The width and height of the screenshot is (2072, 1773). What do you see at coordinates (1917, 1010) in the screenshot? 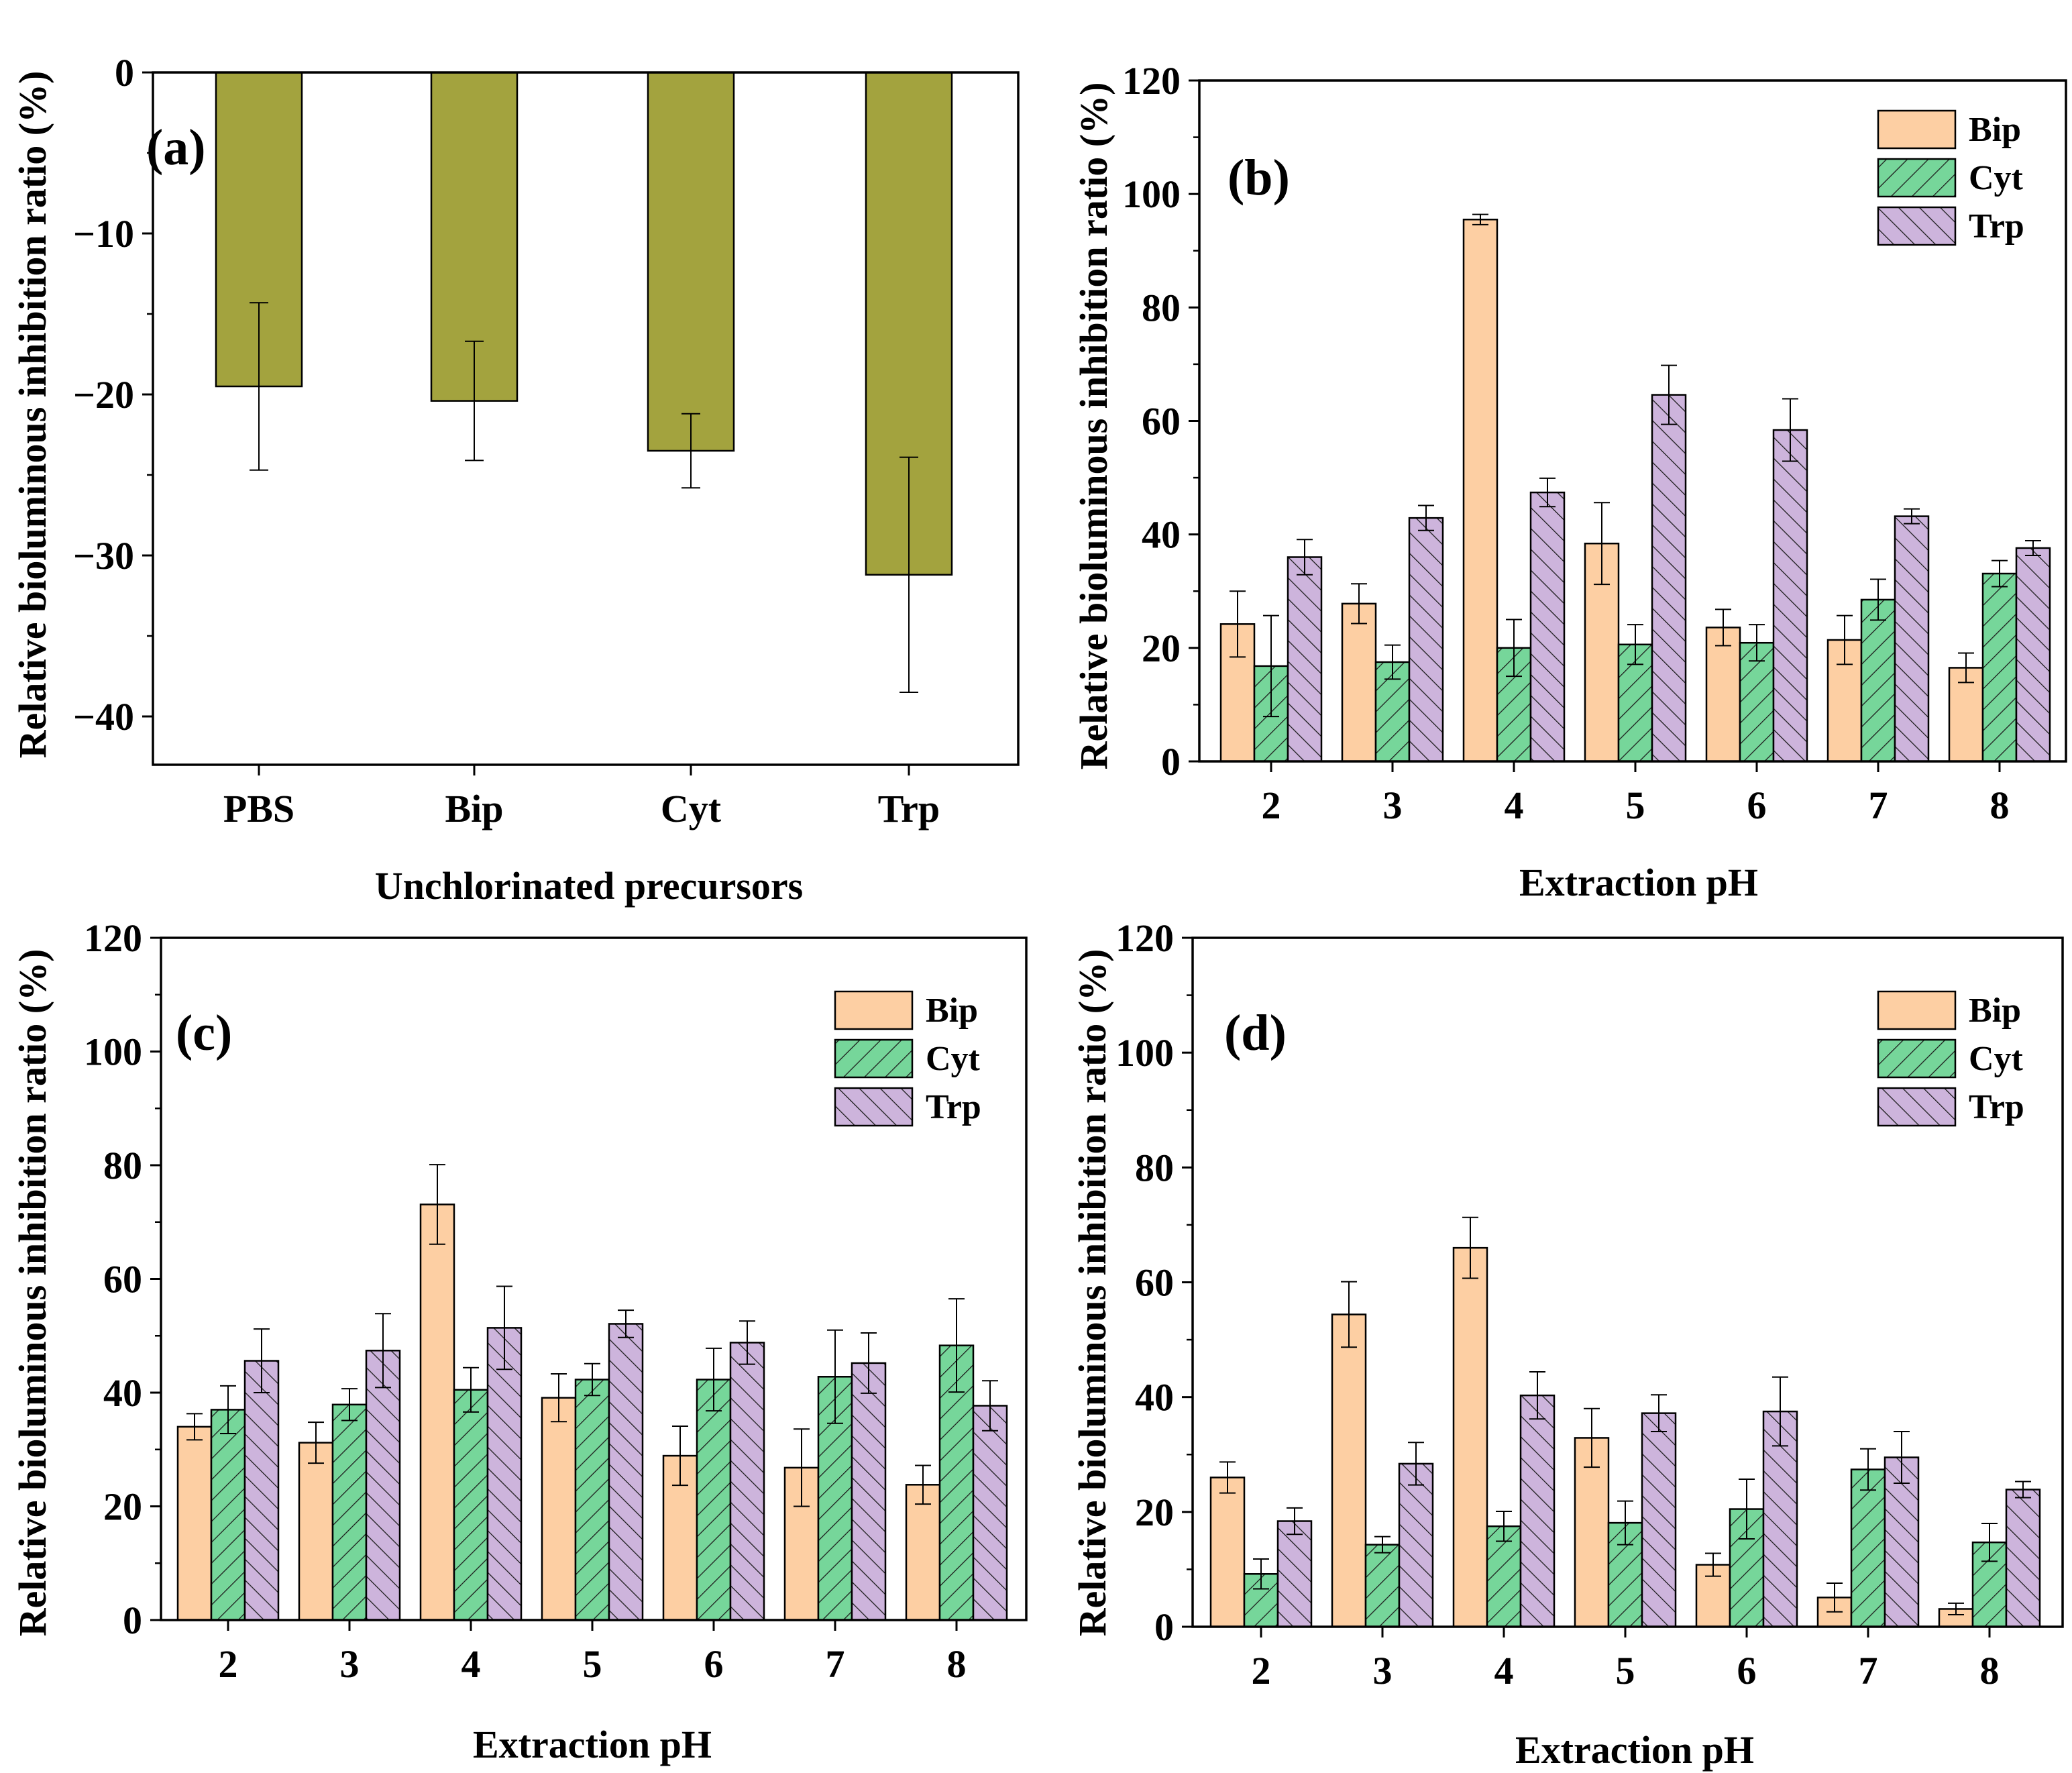
I see `legend-swatch-bip` at bounding box center [1917, 1010].